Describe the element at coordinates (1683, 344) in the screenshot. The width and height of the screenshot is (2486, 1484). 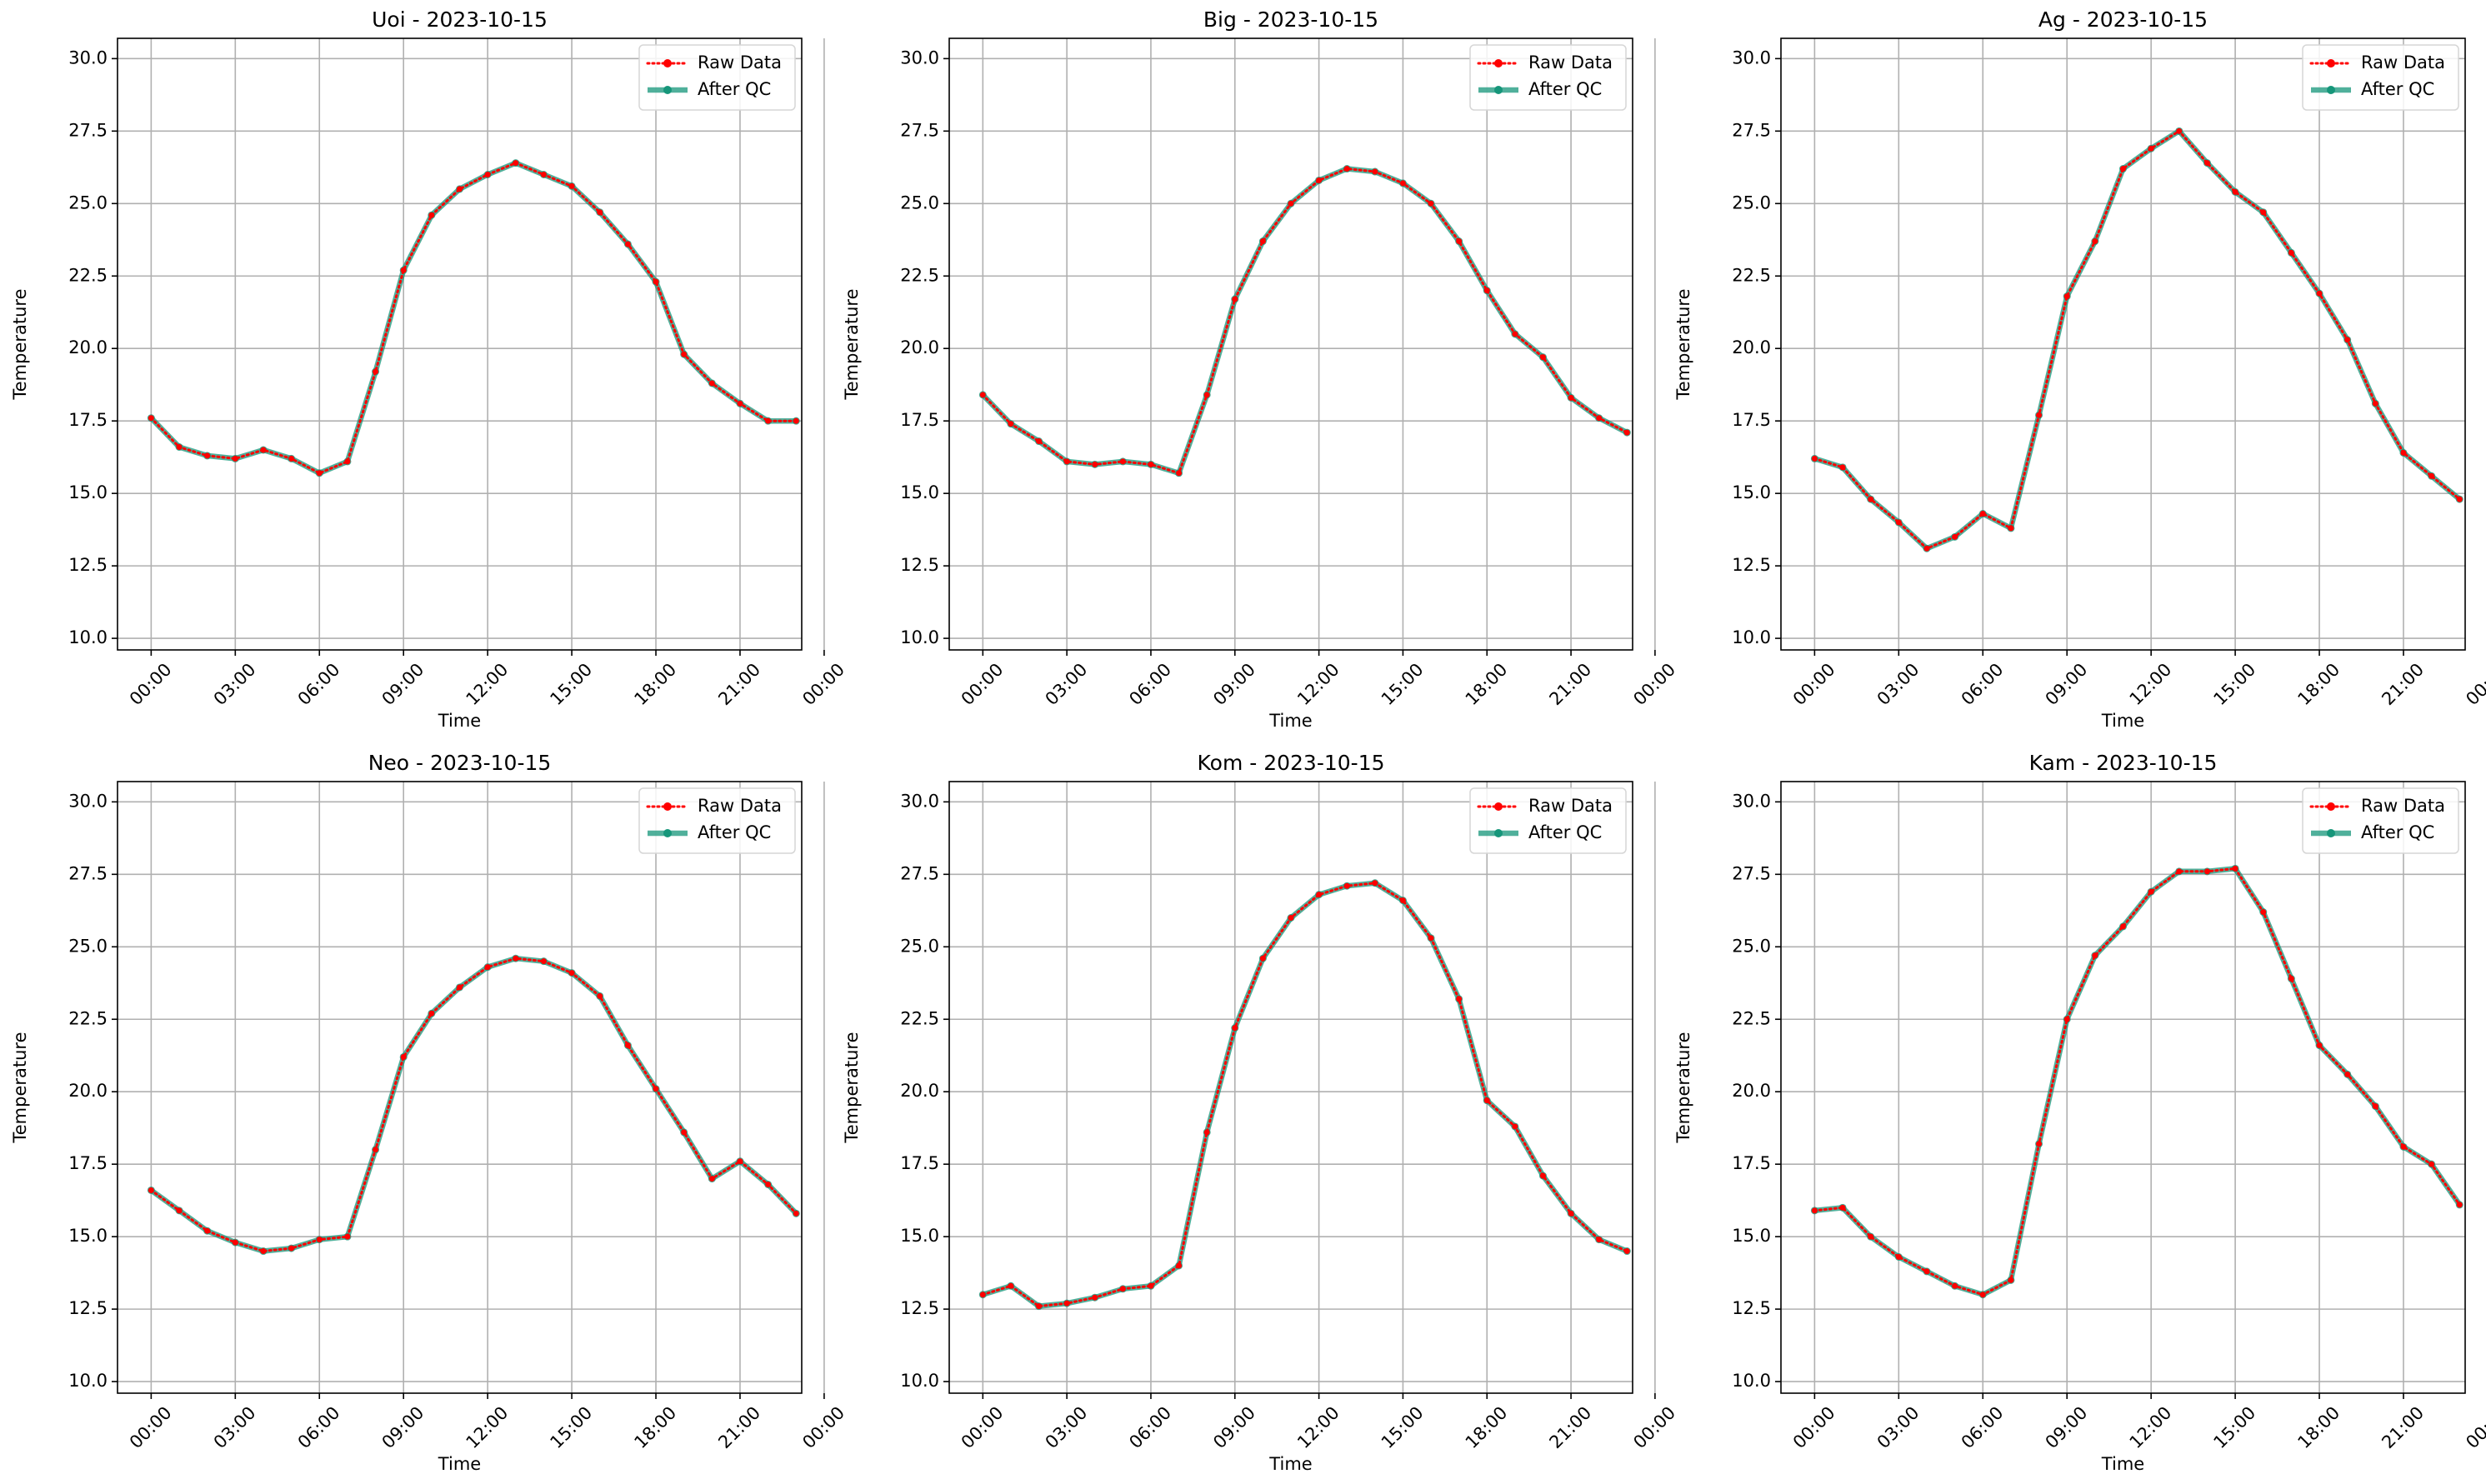
I see `y-axis-label: Temperature` at that location.